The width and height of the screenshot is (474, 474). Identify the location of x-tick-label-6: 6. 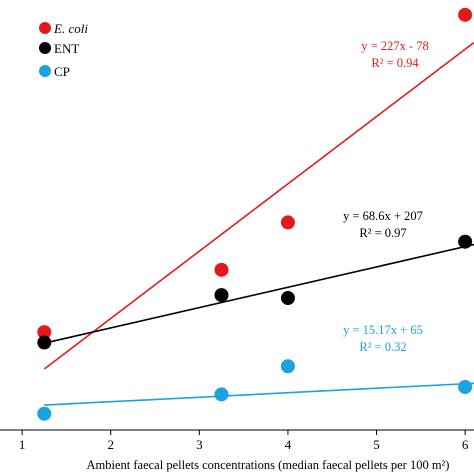
(465, 444).